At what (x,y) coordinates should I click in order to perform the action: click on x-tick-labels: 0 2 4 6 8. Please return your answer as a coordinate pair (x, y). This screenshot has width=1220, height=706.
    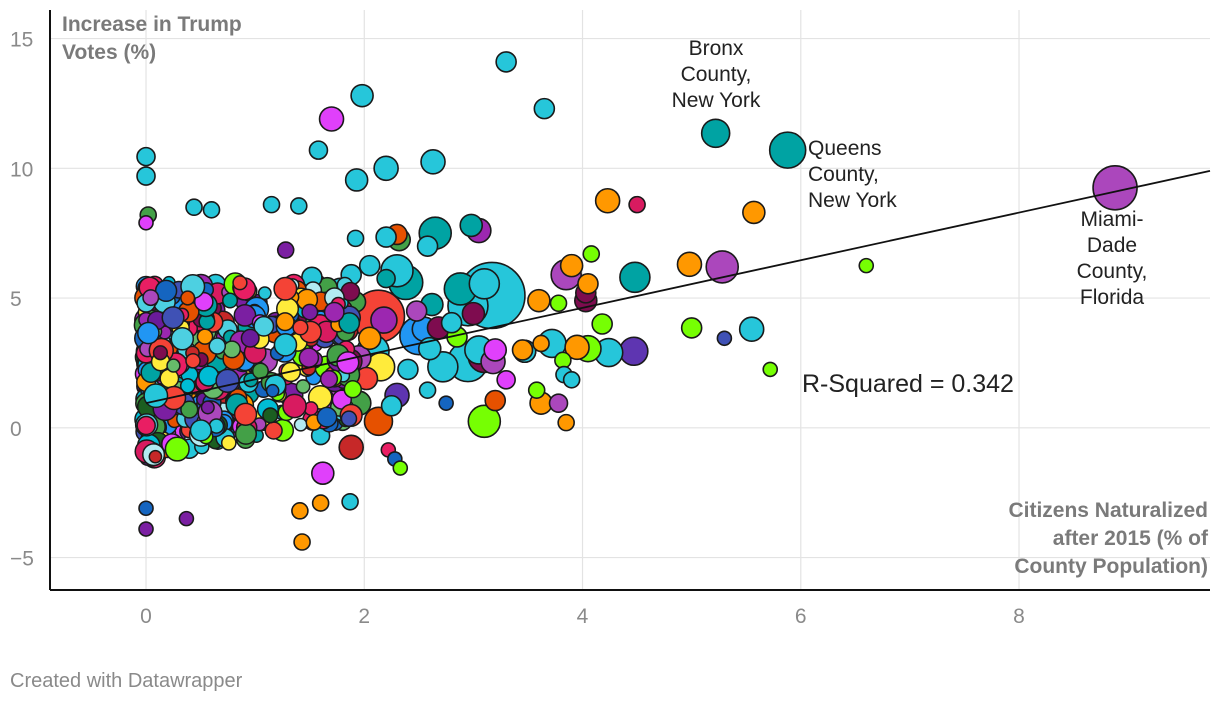
    Looking at the image, I should click on (582, 616).